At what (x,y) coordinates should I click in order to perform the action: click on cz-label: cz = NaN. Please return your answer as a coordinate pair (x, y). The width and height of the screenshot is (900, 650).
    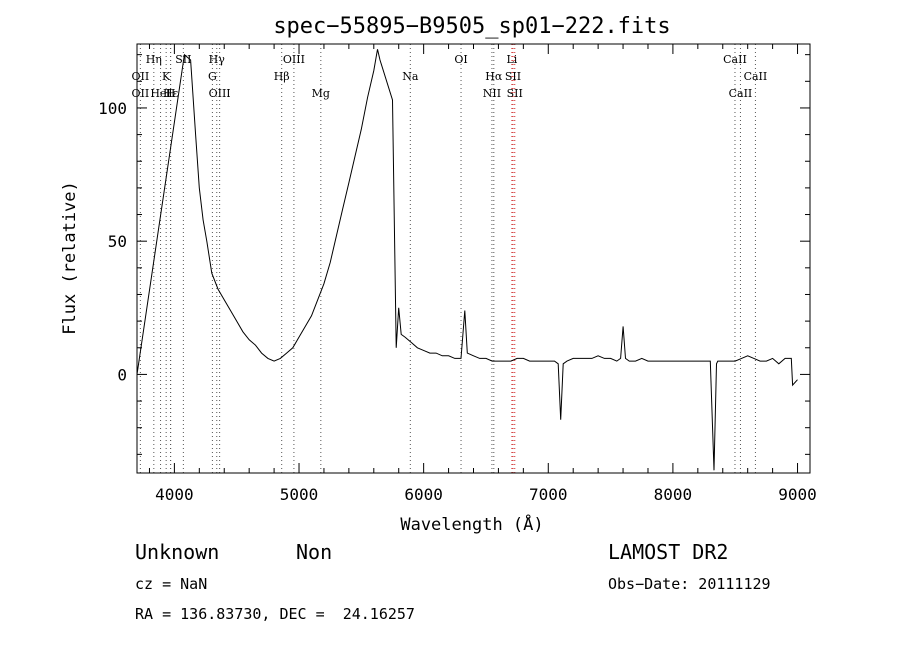
    Looking at the image, I should click on (171, 584).